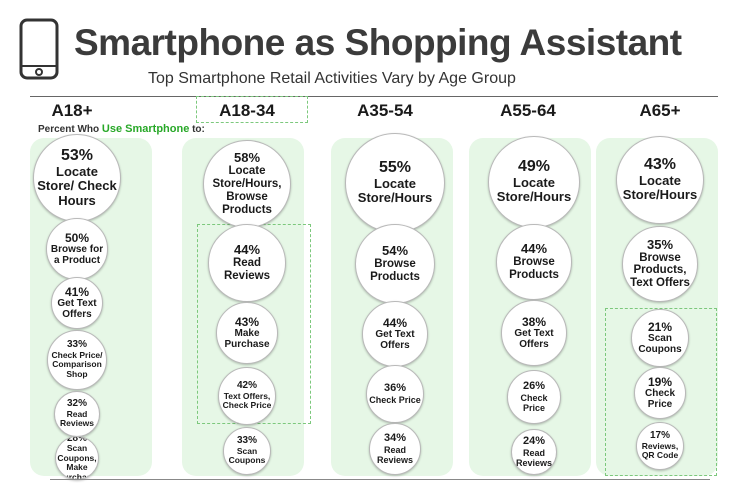  What do you see at coordinates (76, 440) in the screenshot?
I see `activity-percent: 28%` at bounding box center [76, 440].